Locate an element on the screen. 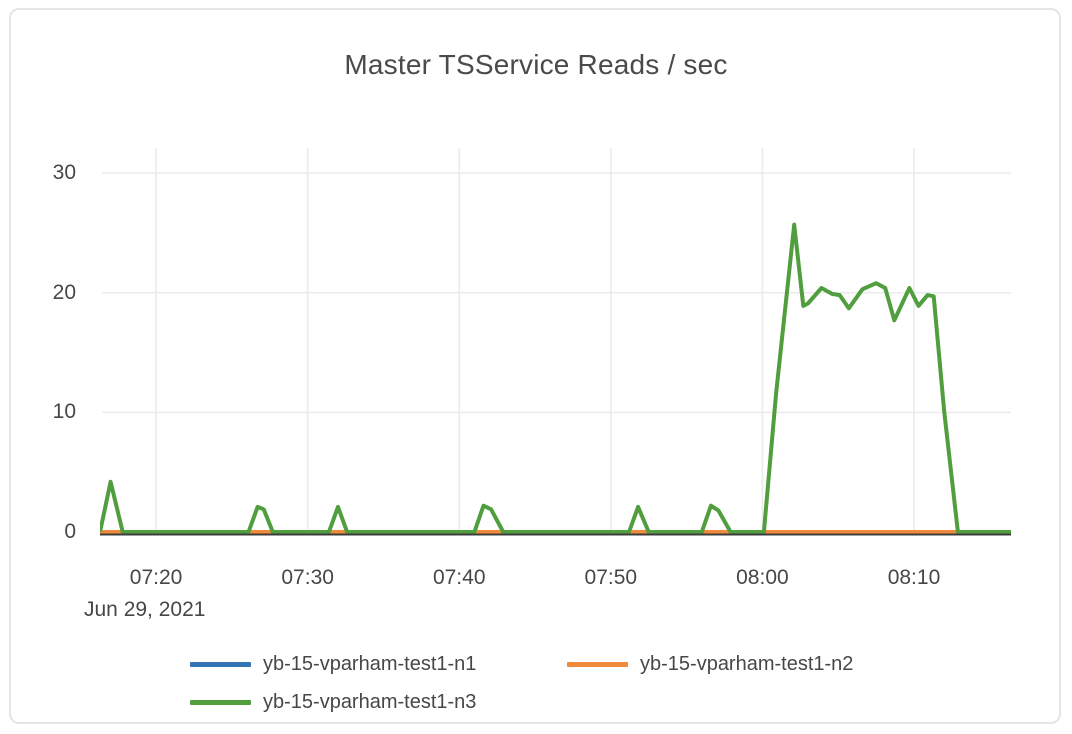  x-tick-label-07:50: 07:50 is located at coordinates (611, 577).